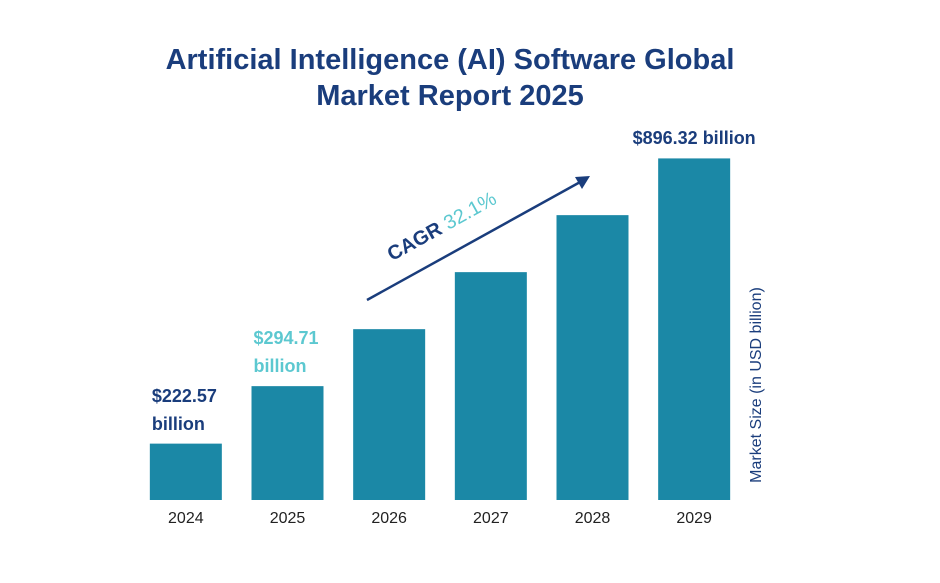 The image size is (940, 583). I want to click on y-axis-label: Market Size (in USD billion), so click(756, 385).